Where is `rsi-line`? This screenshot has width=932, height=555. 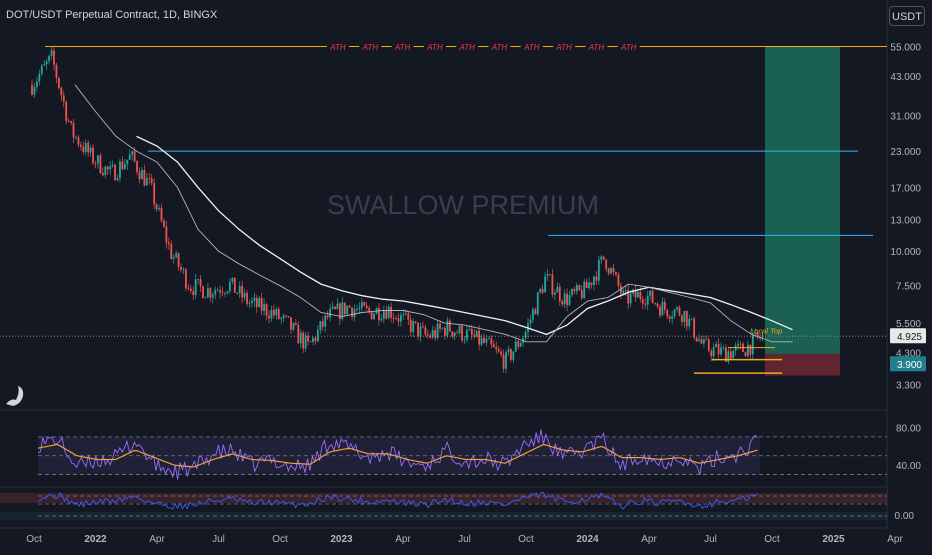
rsi-line is located at coordinates (397, 454).